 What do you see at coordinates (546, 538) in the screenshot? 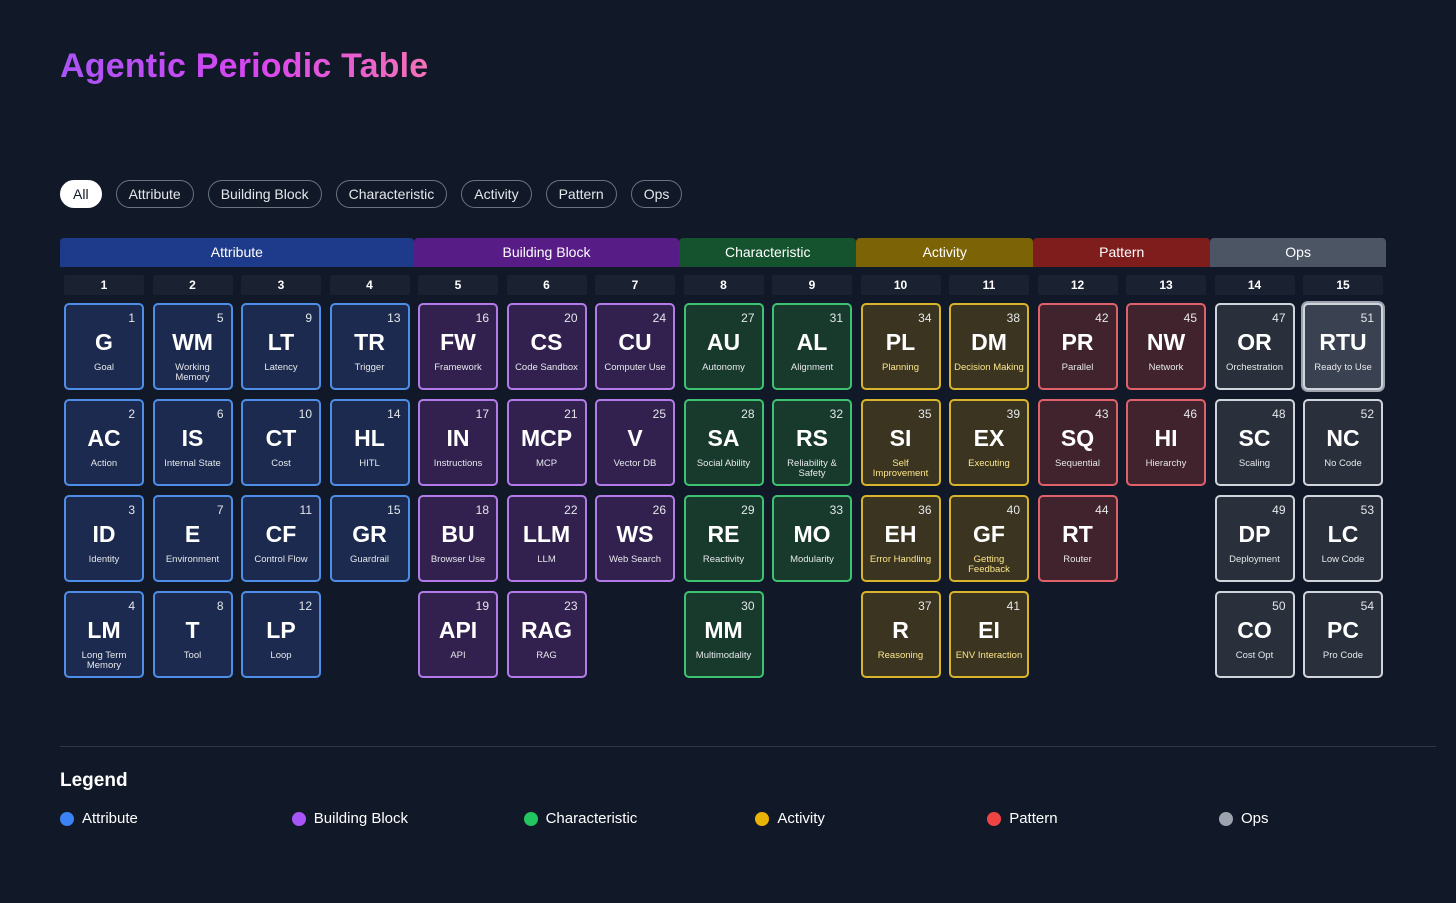
I see `element-cell-llm: 22 LLM LLM` at bounding box center [546, 538].